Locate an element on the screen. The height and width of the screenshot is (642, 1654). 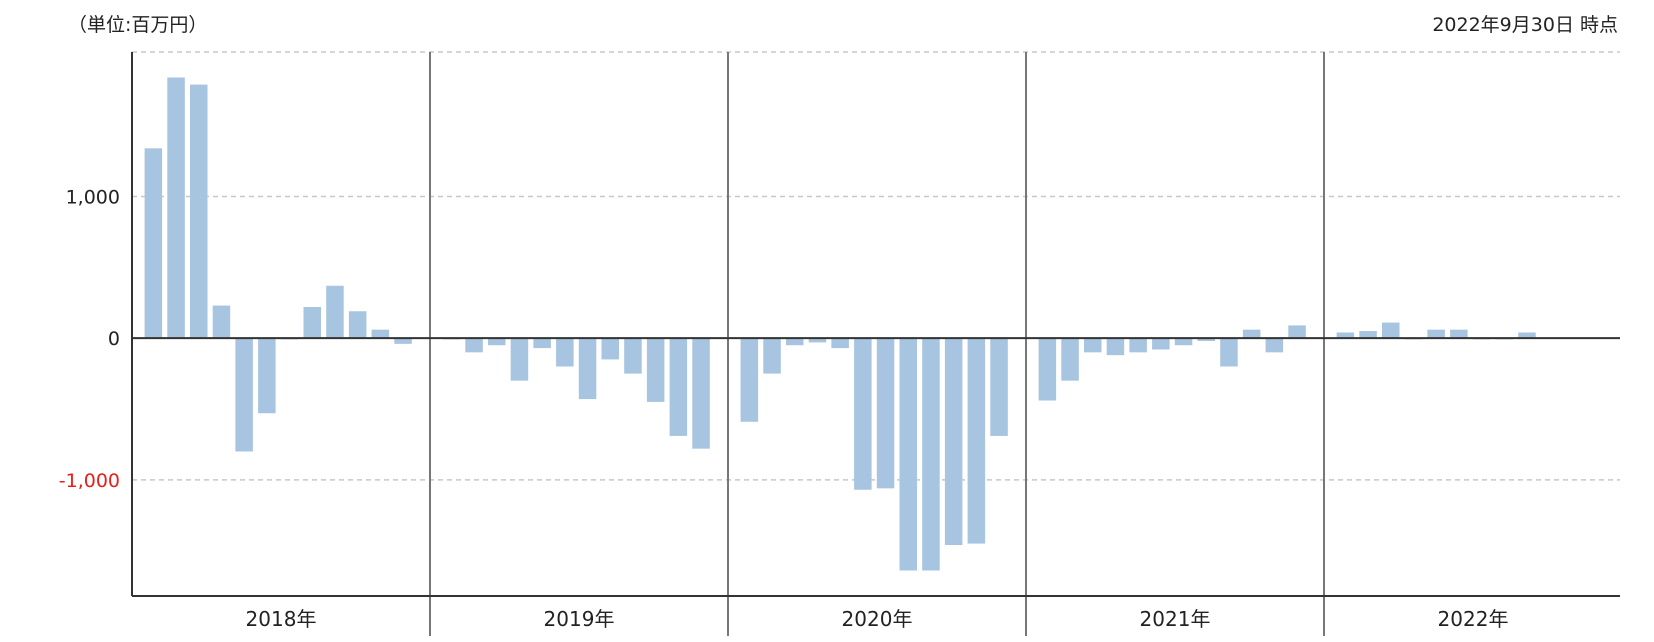
x-year-label: 2020年 is located at coordinates (877, 619).